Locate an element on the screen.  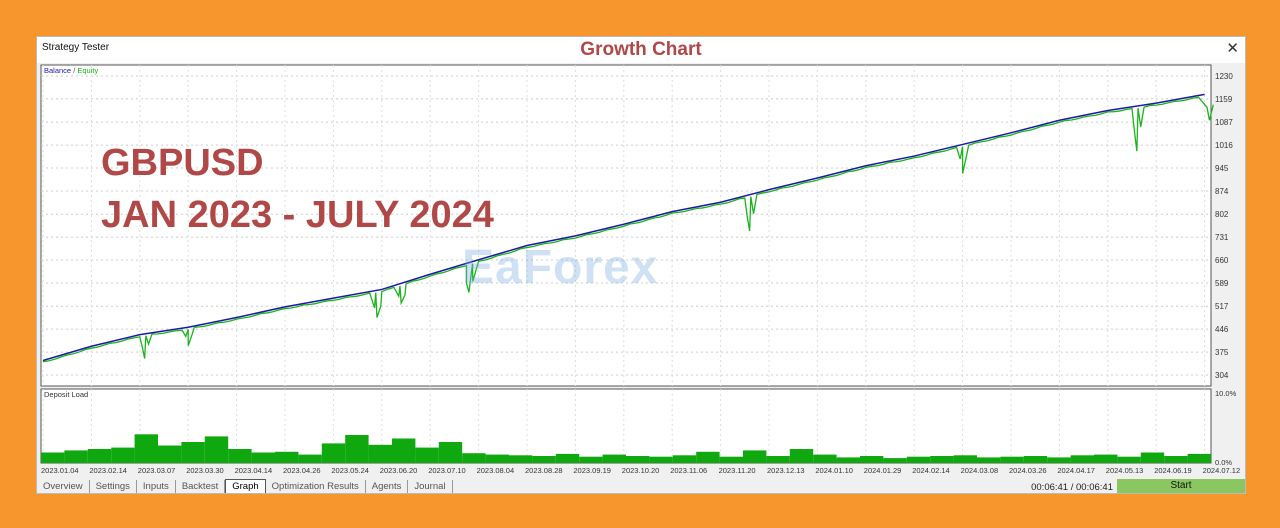
x-tick-label: 2024.02.14 is located at coordinates (931, 470).